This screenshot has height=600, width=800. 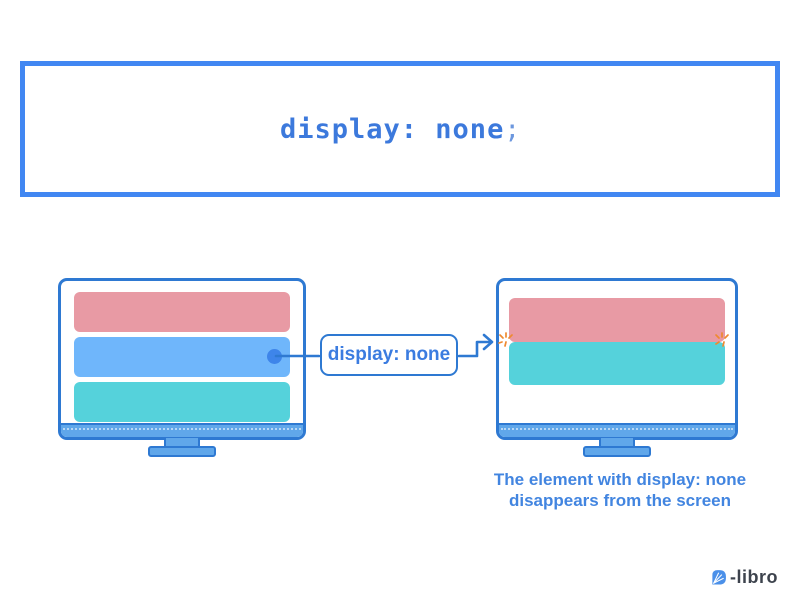 I want to click on connector-line-right, so click(x=474, y=349).